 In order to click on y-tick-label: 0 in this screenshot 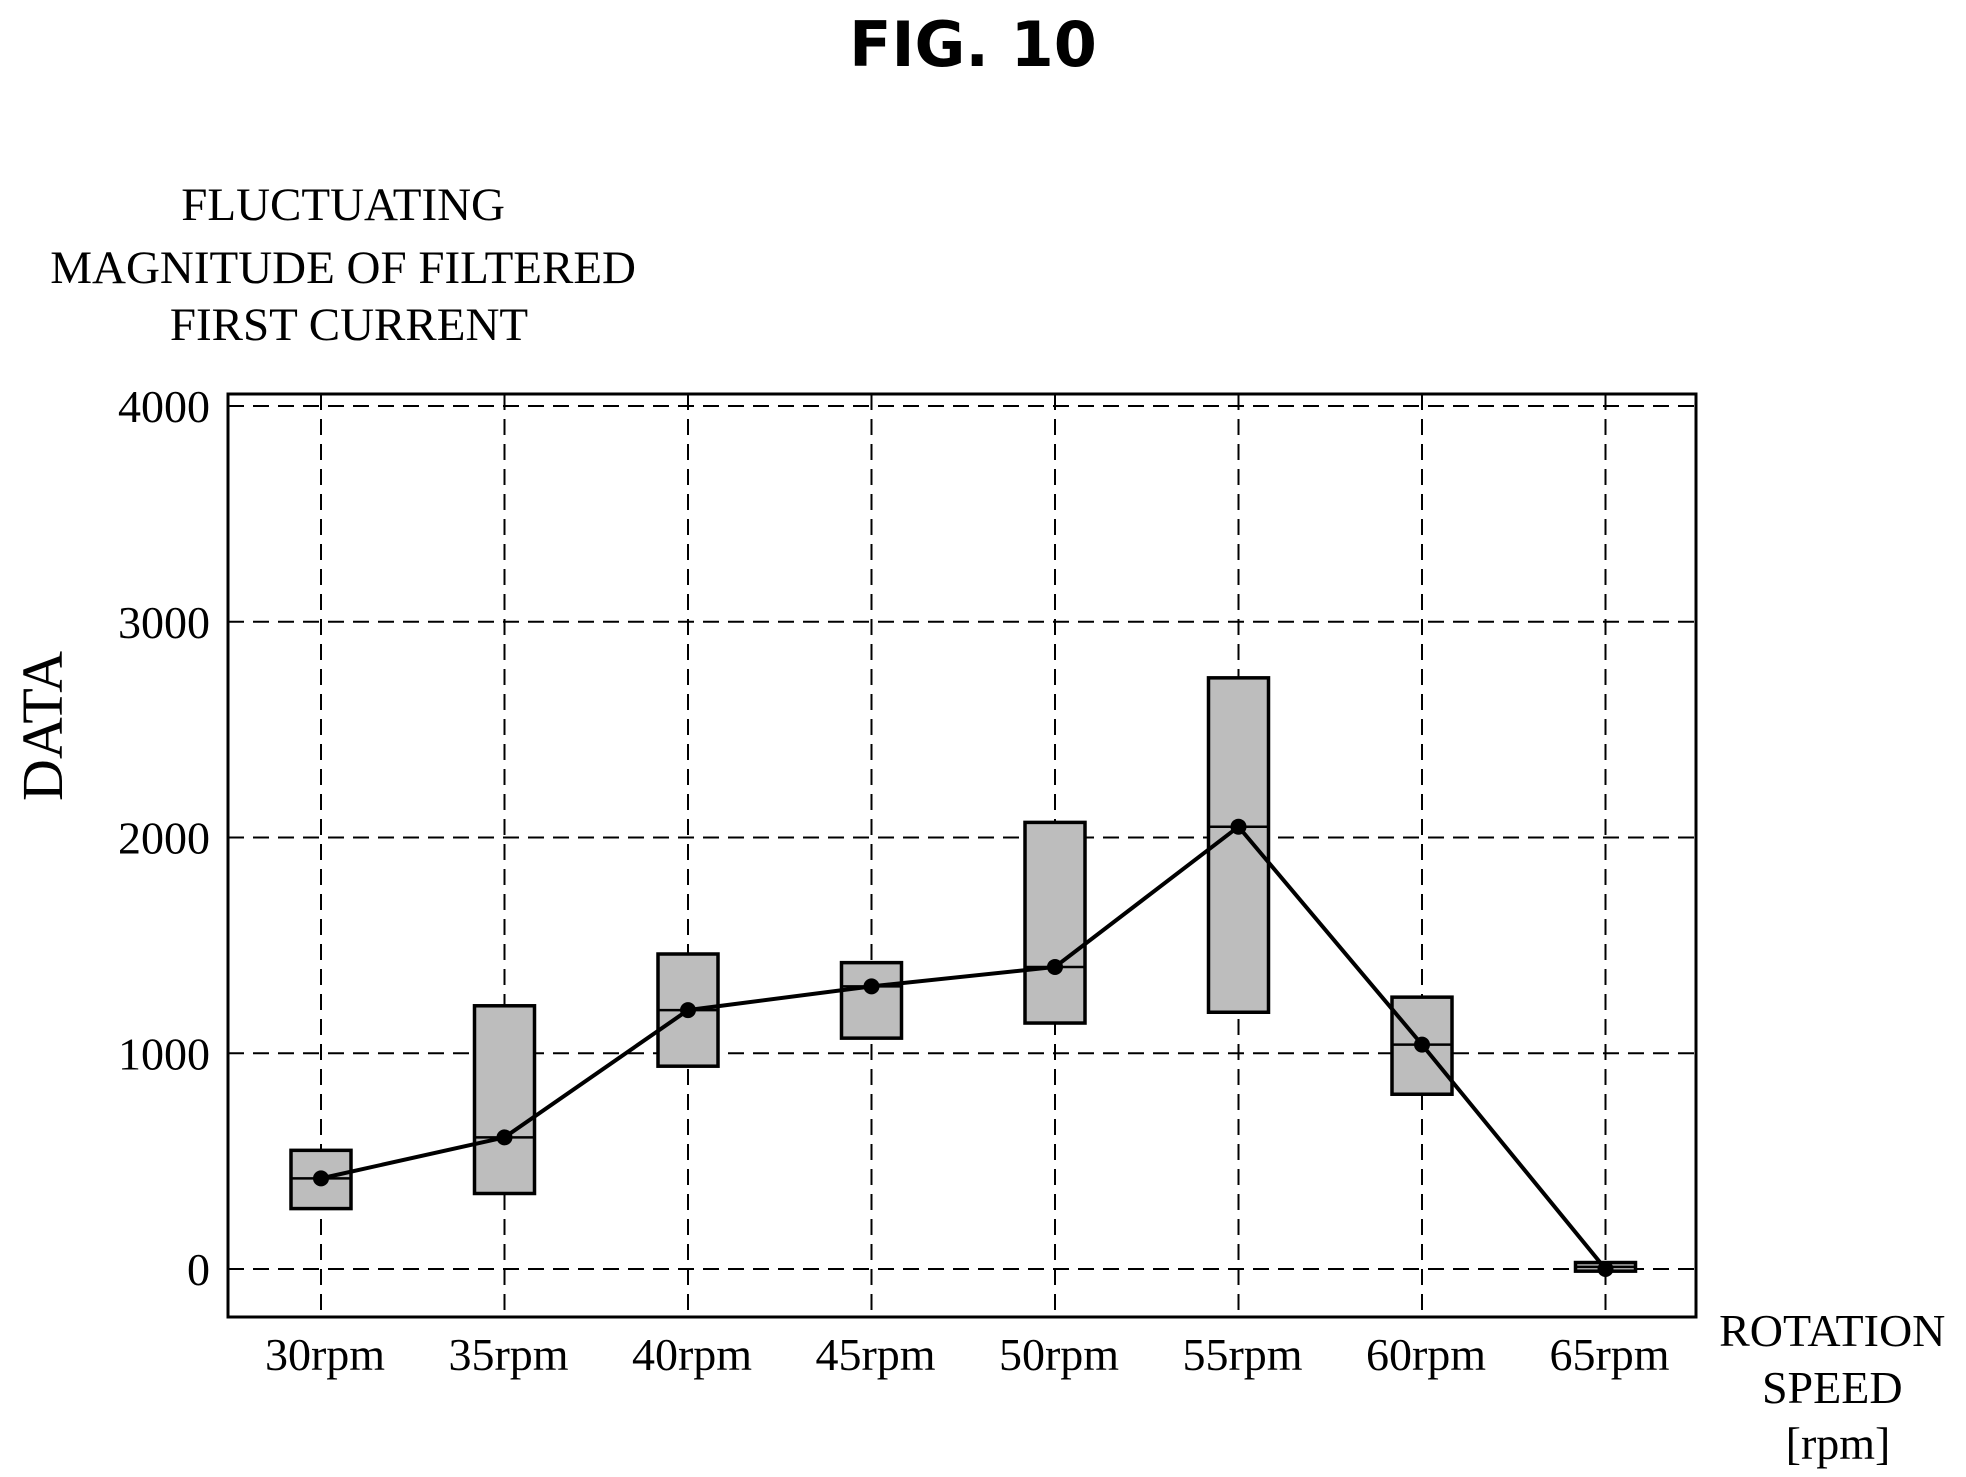, I will do `click(198, 1269)`.